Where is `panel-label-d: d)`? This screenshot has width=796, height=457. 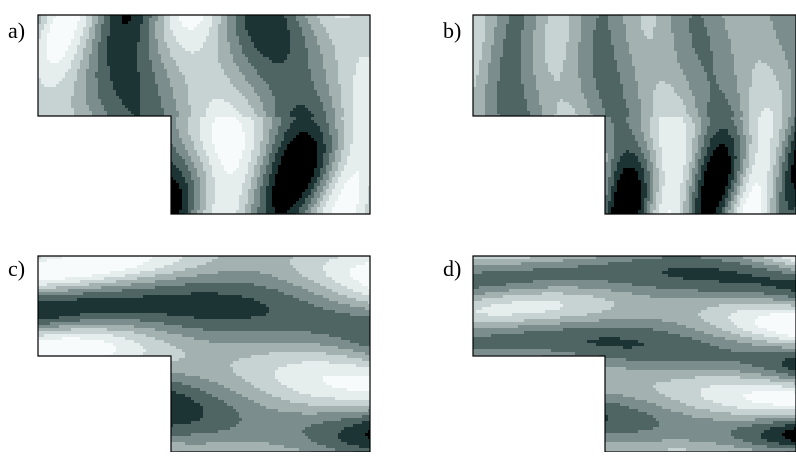
panel-label-d: d) is located at coordinates (452, 269).